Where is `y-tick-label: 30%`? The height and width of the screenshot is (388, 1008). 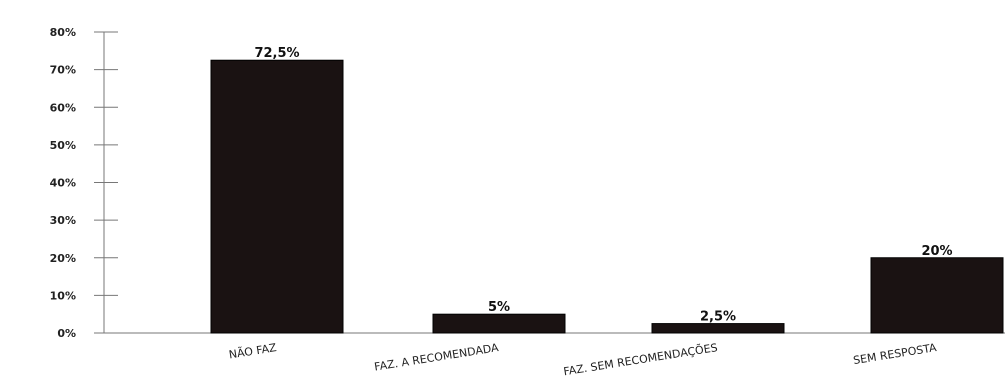 y-tick-label: 30% is located at coordinates (63, 220).